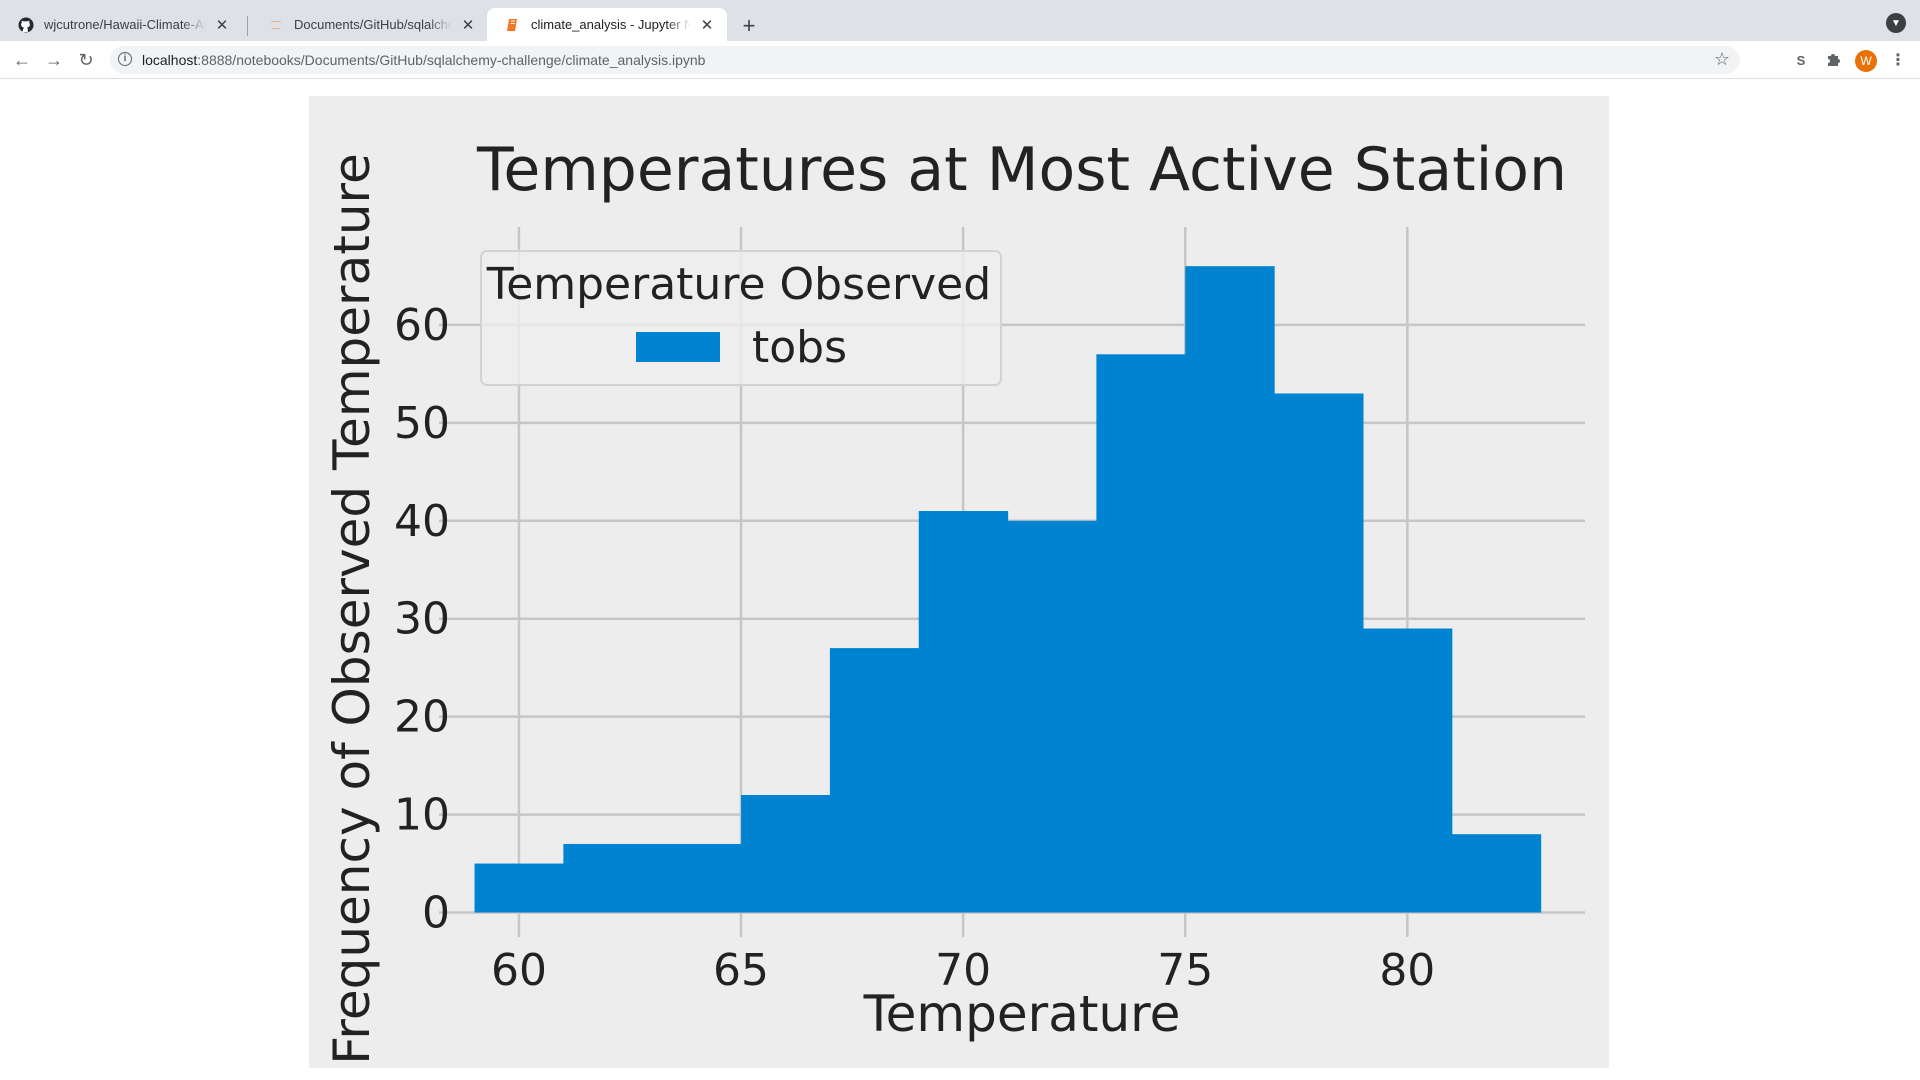 The image size is (1920, 1080). What do you see at coordinates (513, 25) in the screenshot?
I see `notebook-icon` at bounding box center [513, 25].